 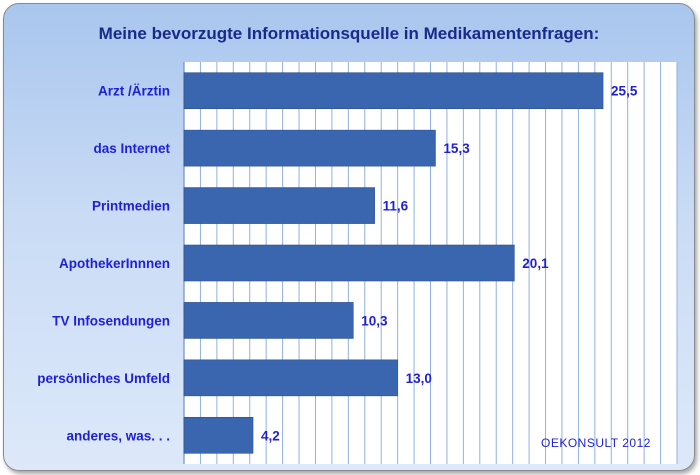 I want to click on value-label: 13,0, so click(x=419, y=378).